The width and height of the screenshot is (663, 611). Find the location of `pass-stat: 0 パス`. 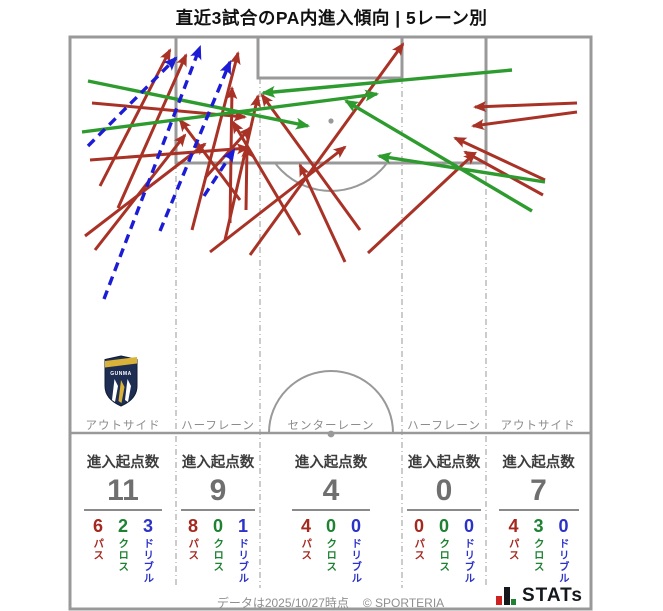

pass-stat: 0 パス is located at coordinates (419, 550).